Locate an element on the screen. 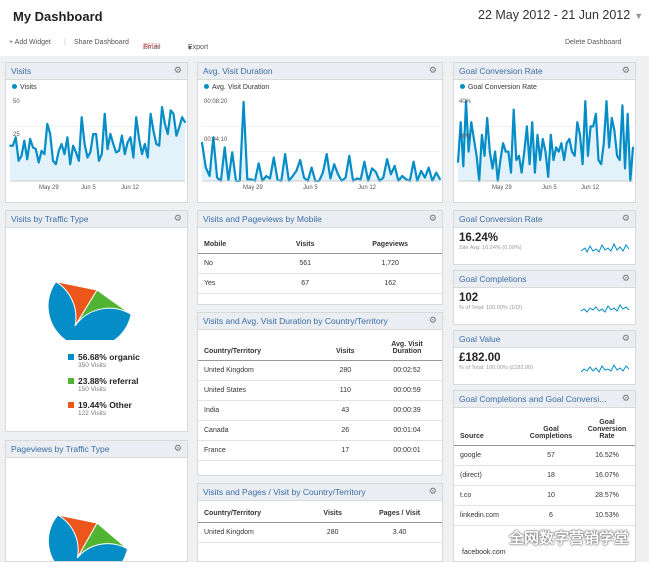 The image size is (649, 562). legend-sub: 350 Visits is located at coordinates (92, 365).